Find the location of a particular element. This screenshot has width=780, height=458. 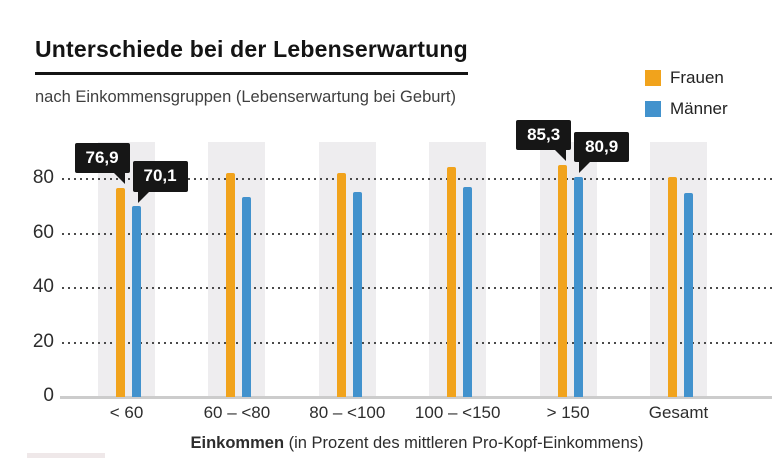

page-title: Unterschiede bei der Lebenserwartung is located at coordinates (251, 55).